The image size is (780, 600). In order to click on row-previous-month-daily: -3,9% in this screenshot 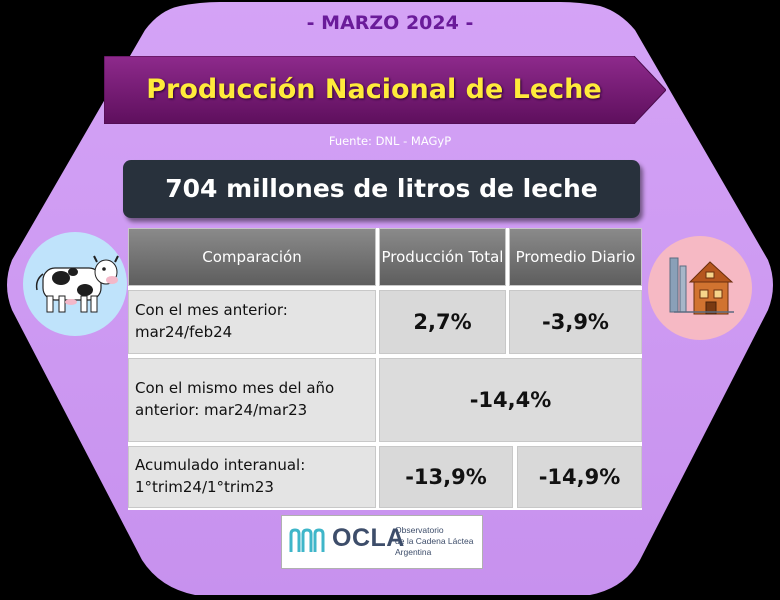, I will do `click(575, 322)`.